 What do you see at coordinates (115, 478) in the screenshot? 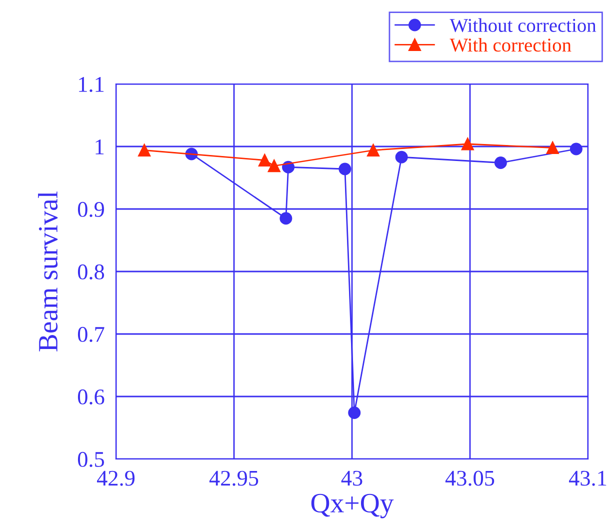
I see `x-tick-label: 42.9` at bounding box center [115, 478].